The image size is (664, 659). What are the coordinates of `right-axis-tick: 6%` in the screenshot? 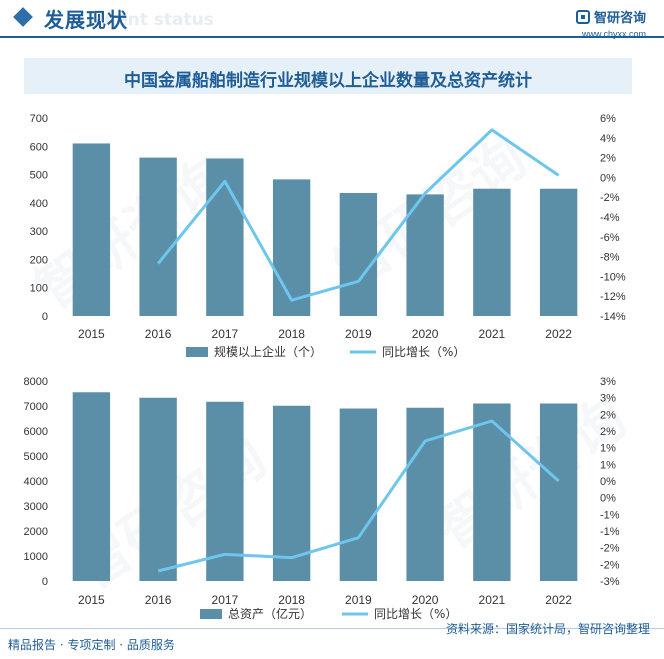 It's located at (608, 119).